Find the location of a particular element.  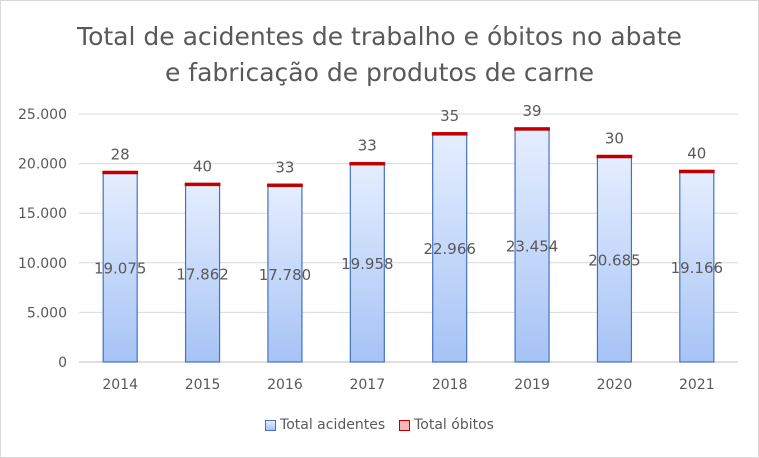

bar-obitos-2014 is located at coordinates (120, 172).